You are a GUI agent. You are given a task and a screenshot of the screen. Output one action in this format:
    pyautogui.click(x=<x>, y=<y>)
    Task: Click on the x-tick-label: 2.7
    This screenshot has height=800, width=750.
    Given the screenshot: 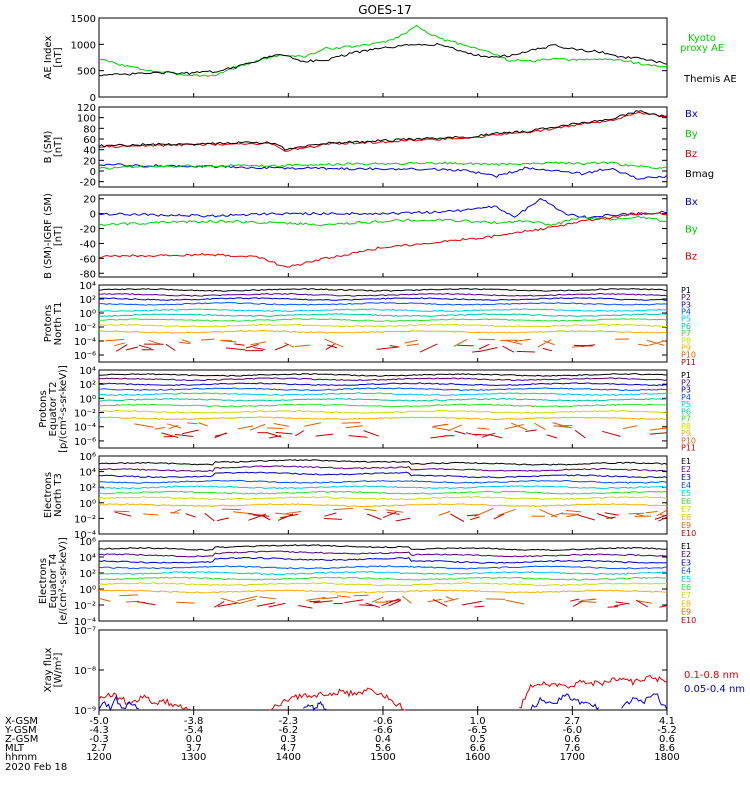 What is the action you would take?
    pyautogui.click(x=572, y=721)
    